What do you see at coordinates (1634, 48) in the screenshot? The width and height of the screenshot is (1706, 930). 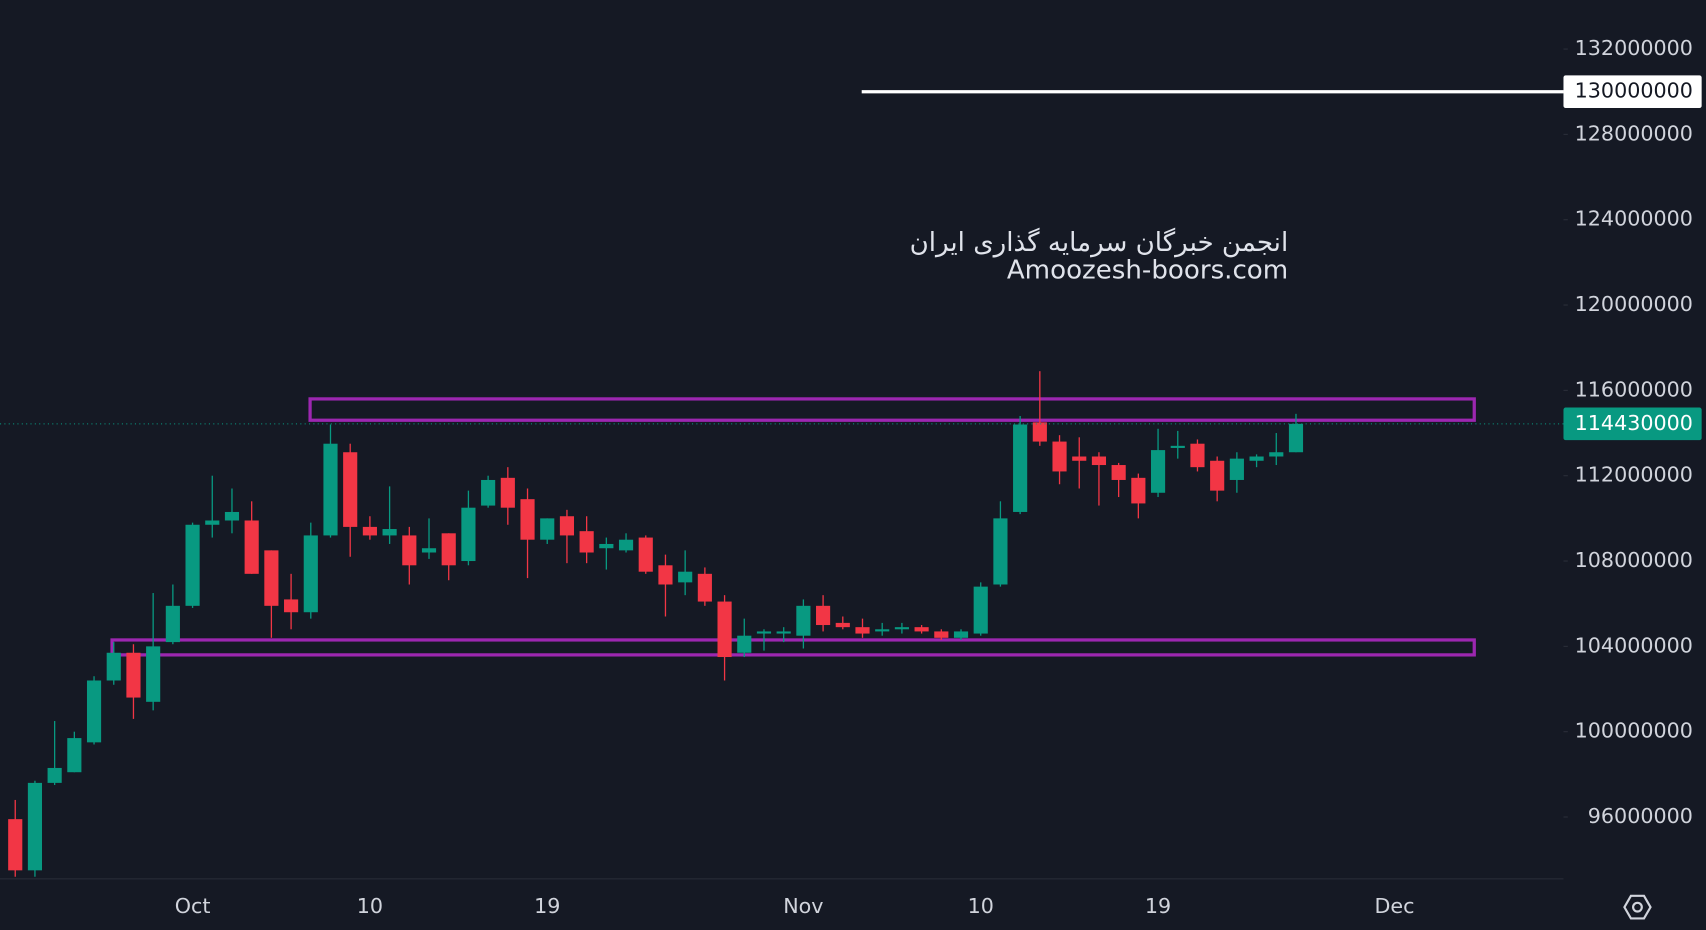 I see `y-tick-label: 132000000` at bounding box center [1634, 48].